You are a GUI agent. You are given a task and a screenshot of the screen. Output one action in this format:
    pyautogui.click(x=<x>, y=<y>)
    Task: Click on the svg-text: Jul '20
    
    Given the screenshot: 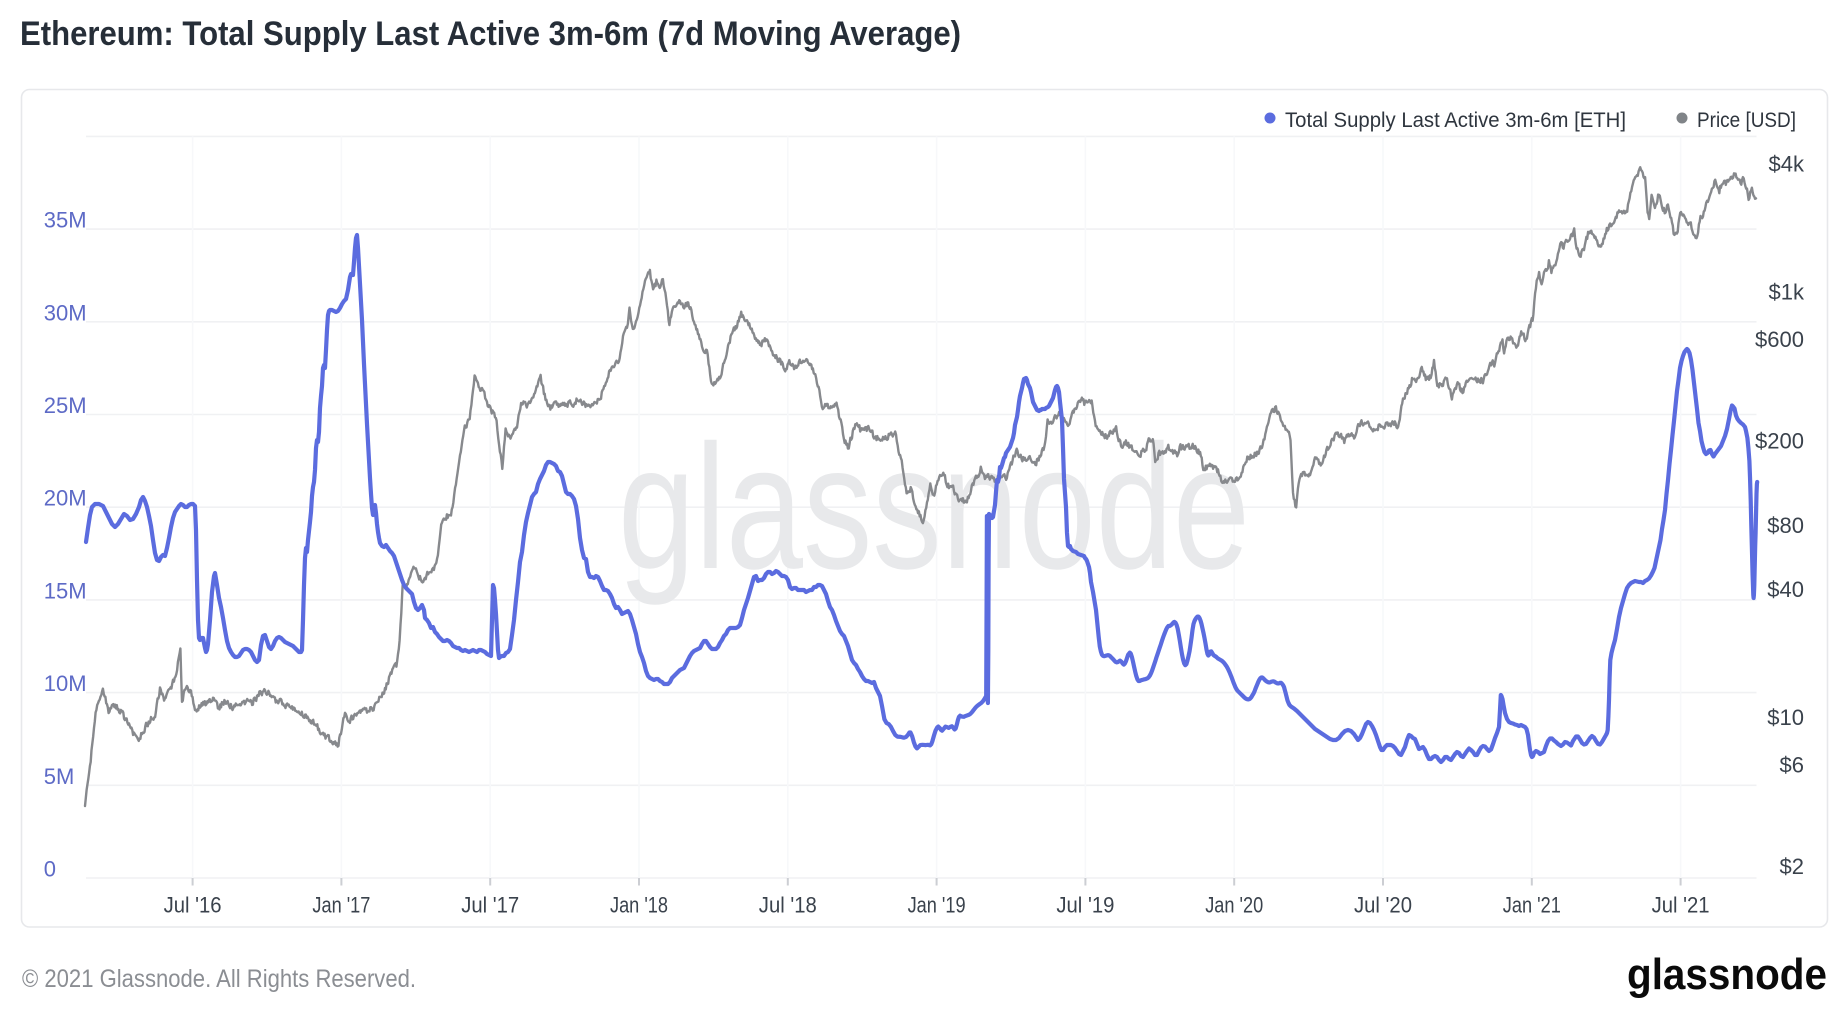 What is the action you would take?
    pyautogui.click(x=1383, y=905)
    